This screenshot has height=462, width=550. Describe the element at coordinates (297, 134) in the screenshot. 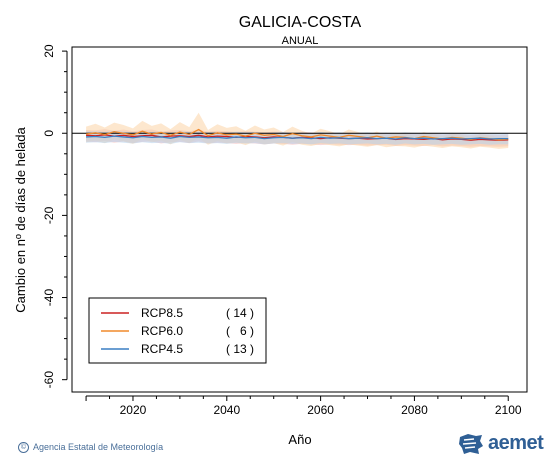

I see `series-lines` at that location.